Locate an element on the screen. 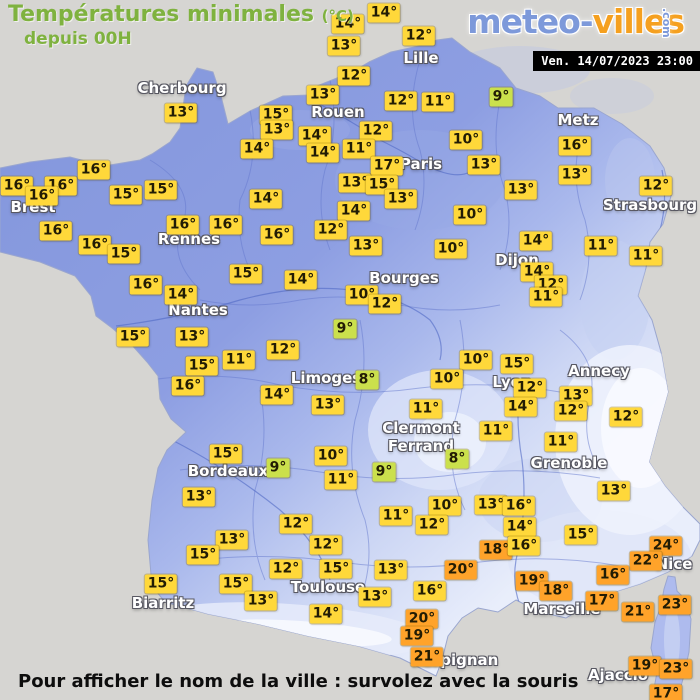 The width and height of the screenshot is (700, 700). temp-badge: 22° is located at coordinates (646, 561).